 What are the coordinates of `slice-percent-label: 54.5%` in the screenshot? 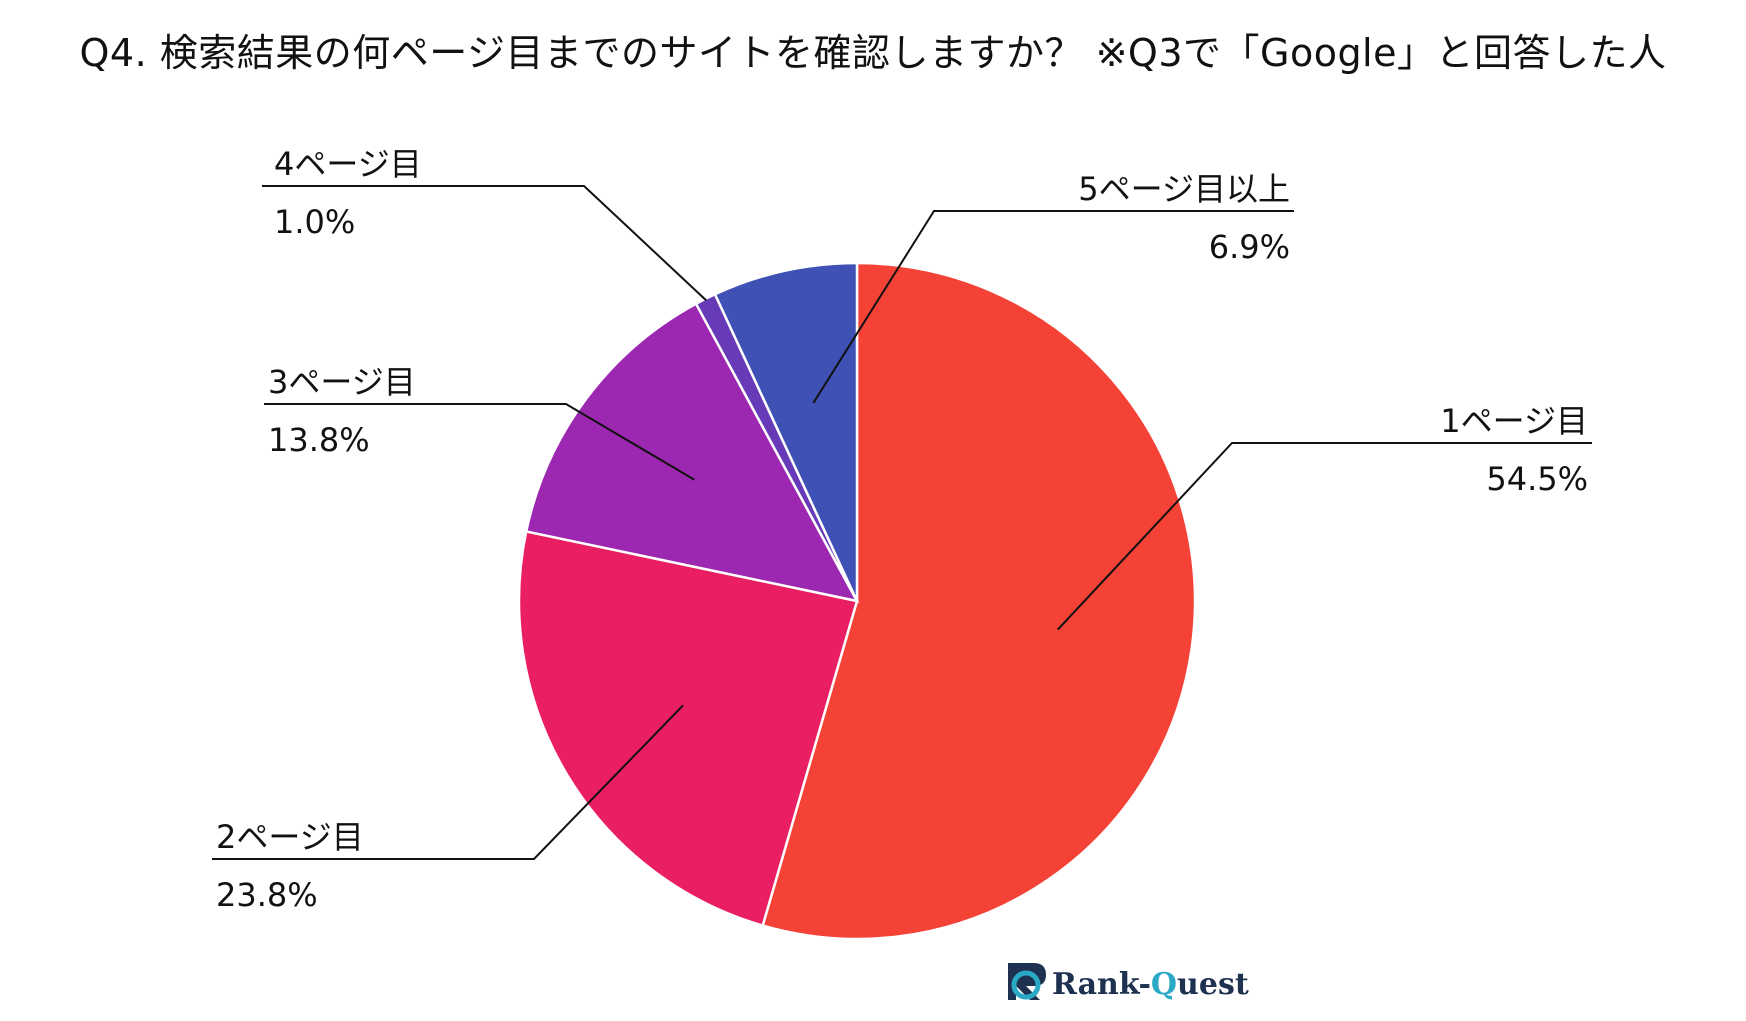 It's located at (1537, 479).